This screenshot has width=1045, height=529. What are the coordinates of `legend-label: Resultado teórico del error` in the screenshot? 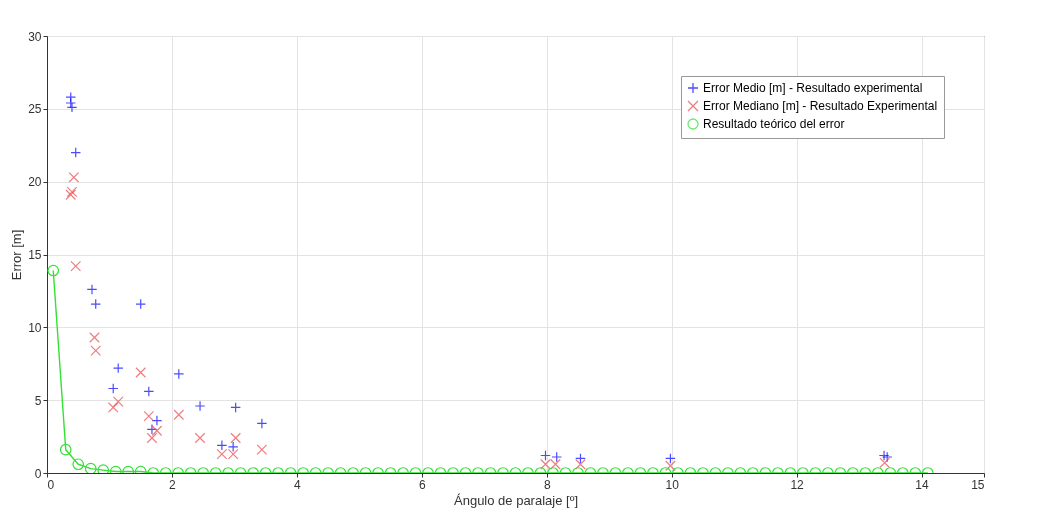 It's located at (774, 124).